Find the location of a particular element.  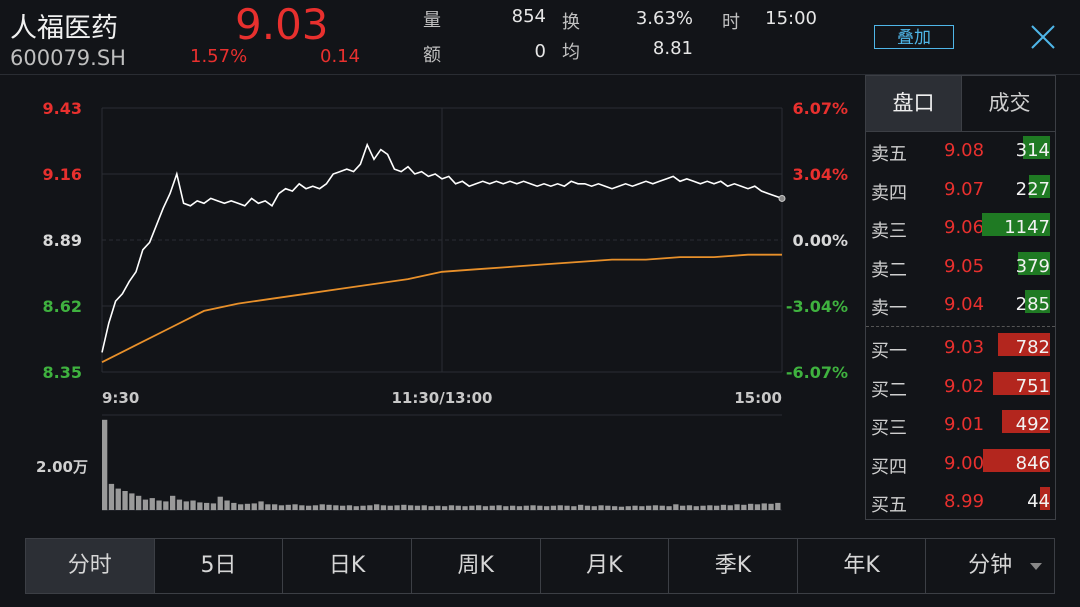

tab-yearly-k: 年K is located at coordinates (862, 566).